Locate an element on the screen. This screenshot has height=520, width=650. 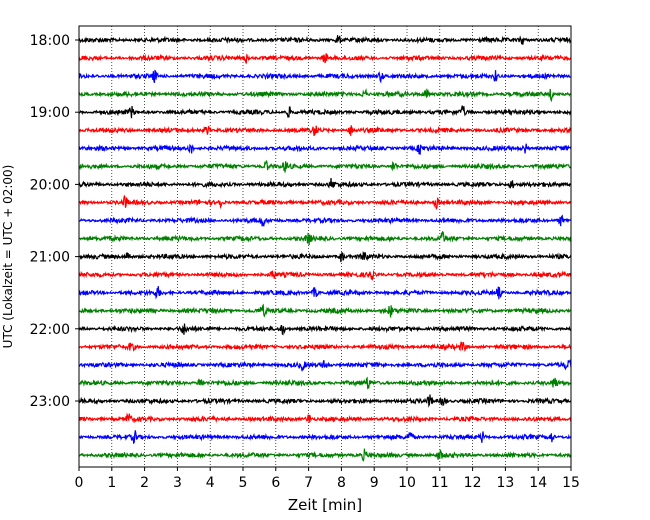
trace-line-1945 is located at coordinates (325, 166).